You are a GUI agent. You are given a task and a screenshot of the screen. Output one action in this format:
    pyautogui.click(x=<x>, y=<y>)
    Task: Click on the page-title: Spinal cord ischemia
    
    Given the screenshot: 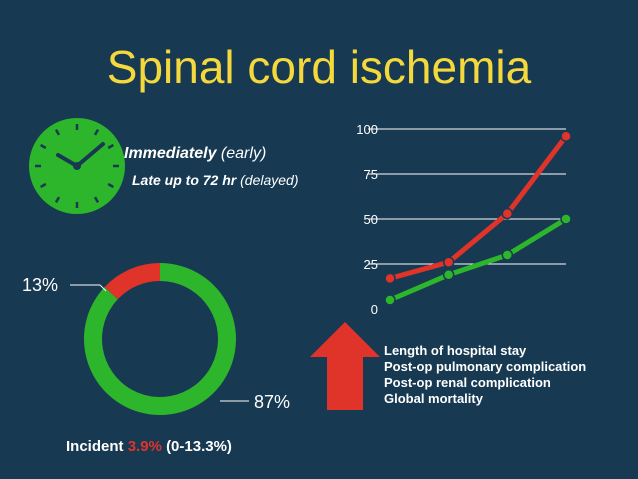 What is the action you would take?
    pyautogui.click(x=319, y=67)
    